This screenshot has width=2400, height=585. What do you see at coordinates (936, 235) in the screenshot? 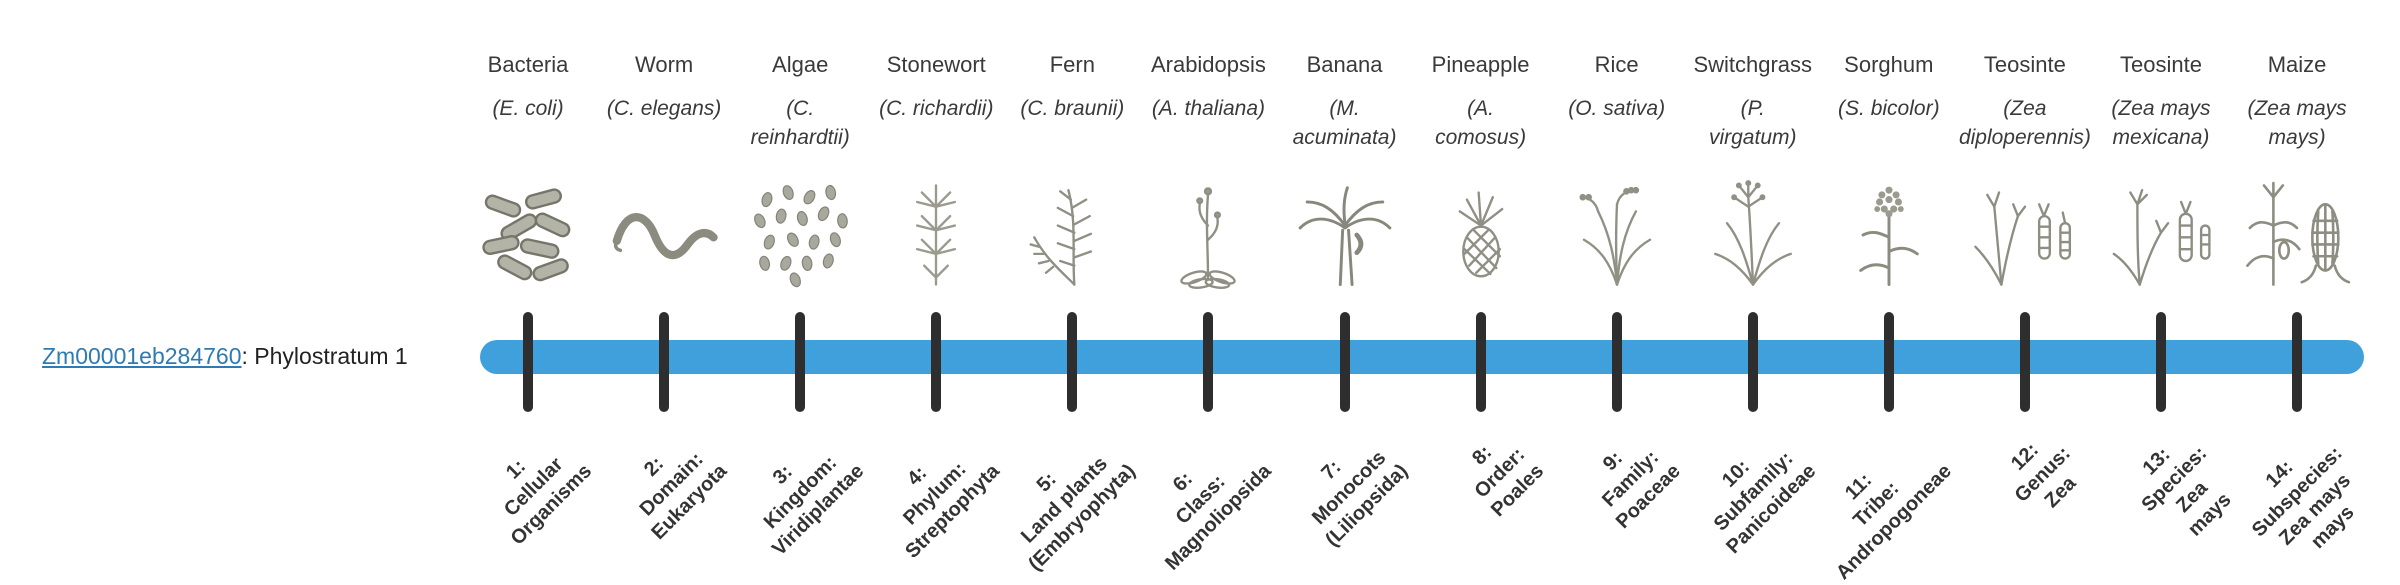
I see `stonewort-icon` at bounding box center [936, 235].